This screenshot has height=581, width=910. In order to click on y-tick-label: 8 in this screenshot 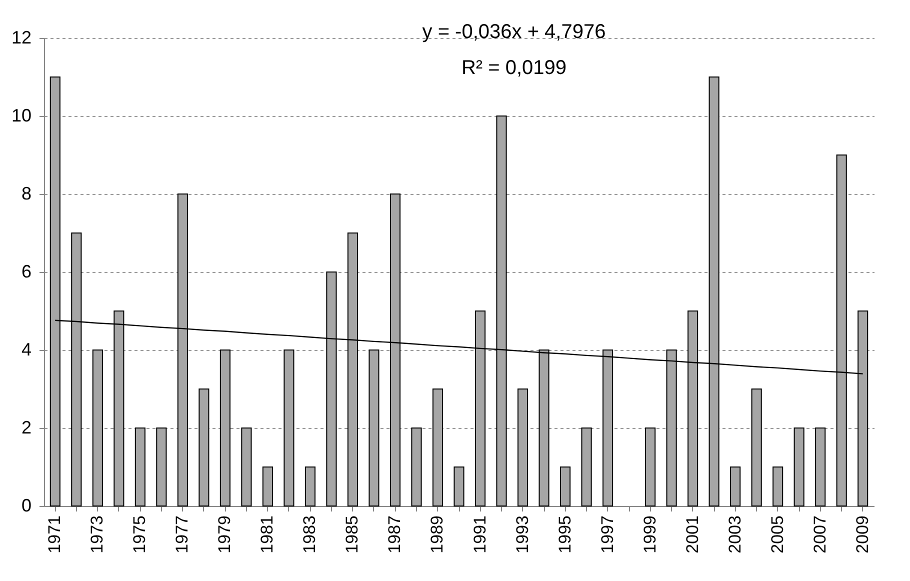, I will do `click(26, 194)`.